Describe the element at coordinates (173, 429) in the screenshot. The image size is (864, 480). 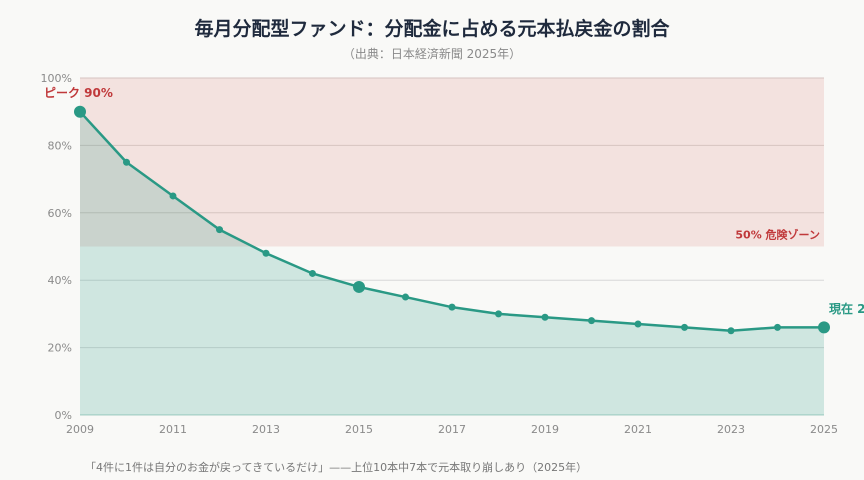
I see `x-tick-label: 2011` at that location.